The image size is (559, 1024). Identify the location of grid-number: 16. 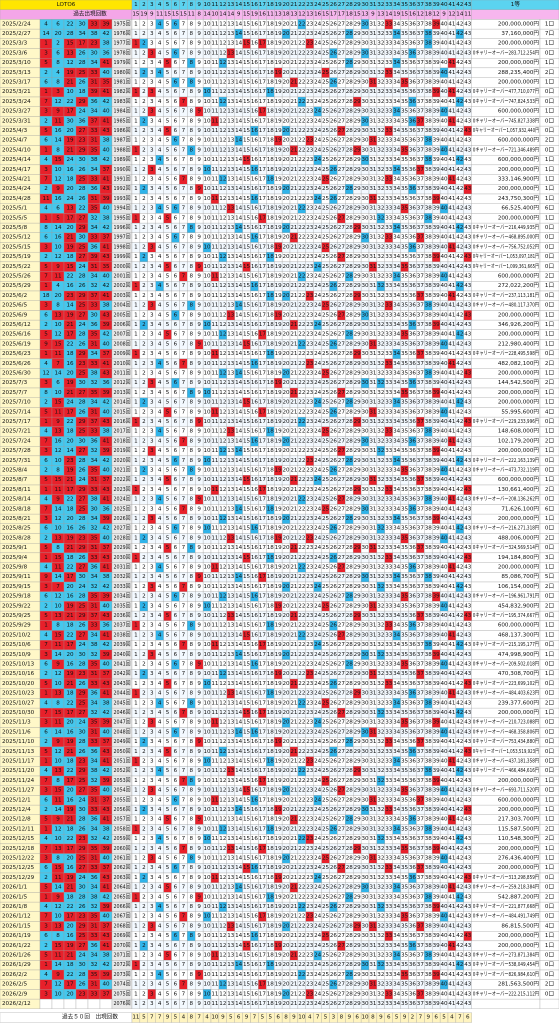
(255, 92).